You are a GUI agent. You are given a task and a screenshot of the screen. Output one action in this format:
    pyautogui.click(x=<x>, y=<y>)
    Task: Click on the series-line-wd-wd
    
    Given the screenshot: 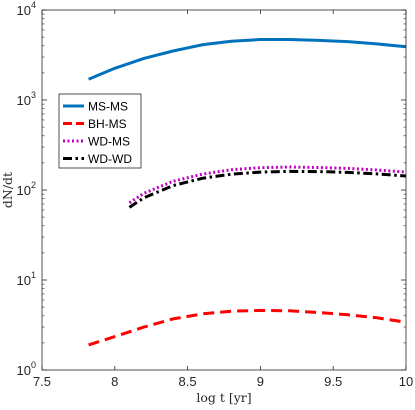 What is the action you would take?
    pyautogui.click(x=267, y=189)
    